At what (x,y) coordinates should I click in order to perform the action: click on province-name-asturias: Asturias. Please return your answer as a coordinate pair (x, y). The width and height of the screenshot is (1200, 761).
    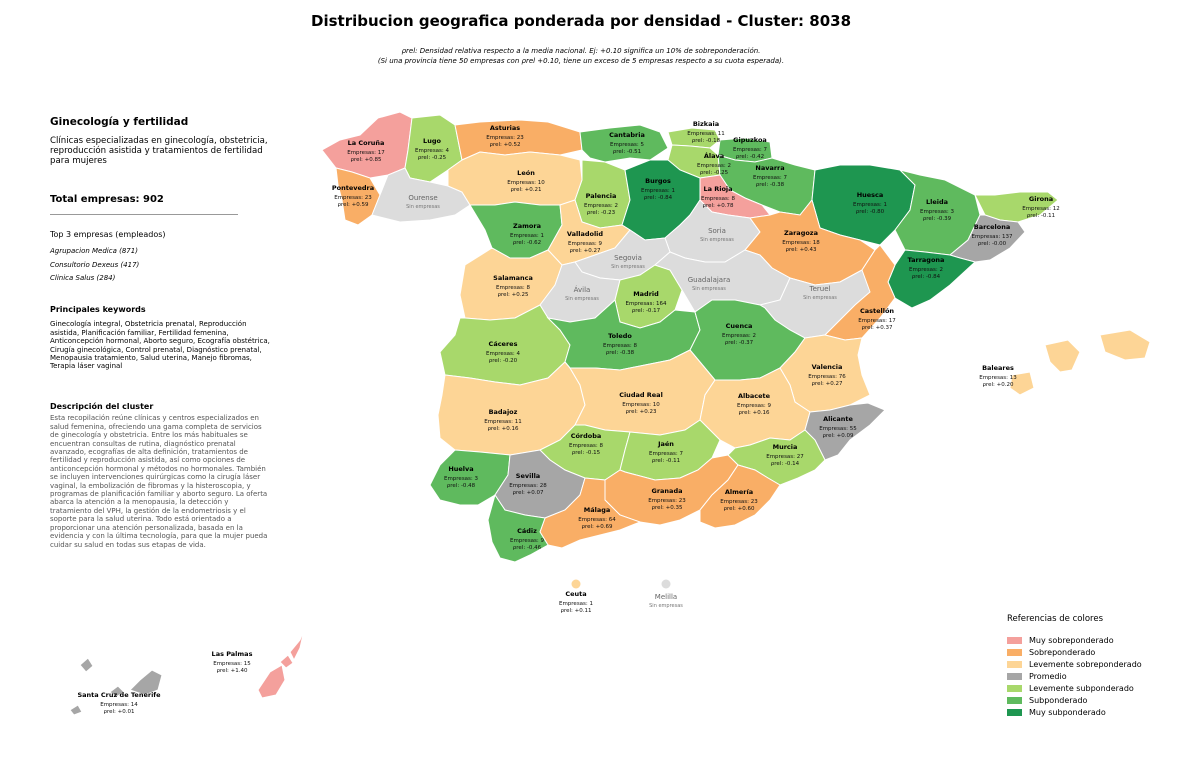
    Looking at the image, I should click on (505, 128).